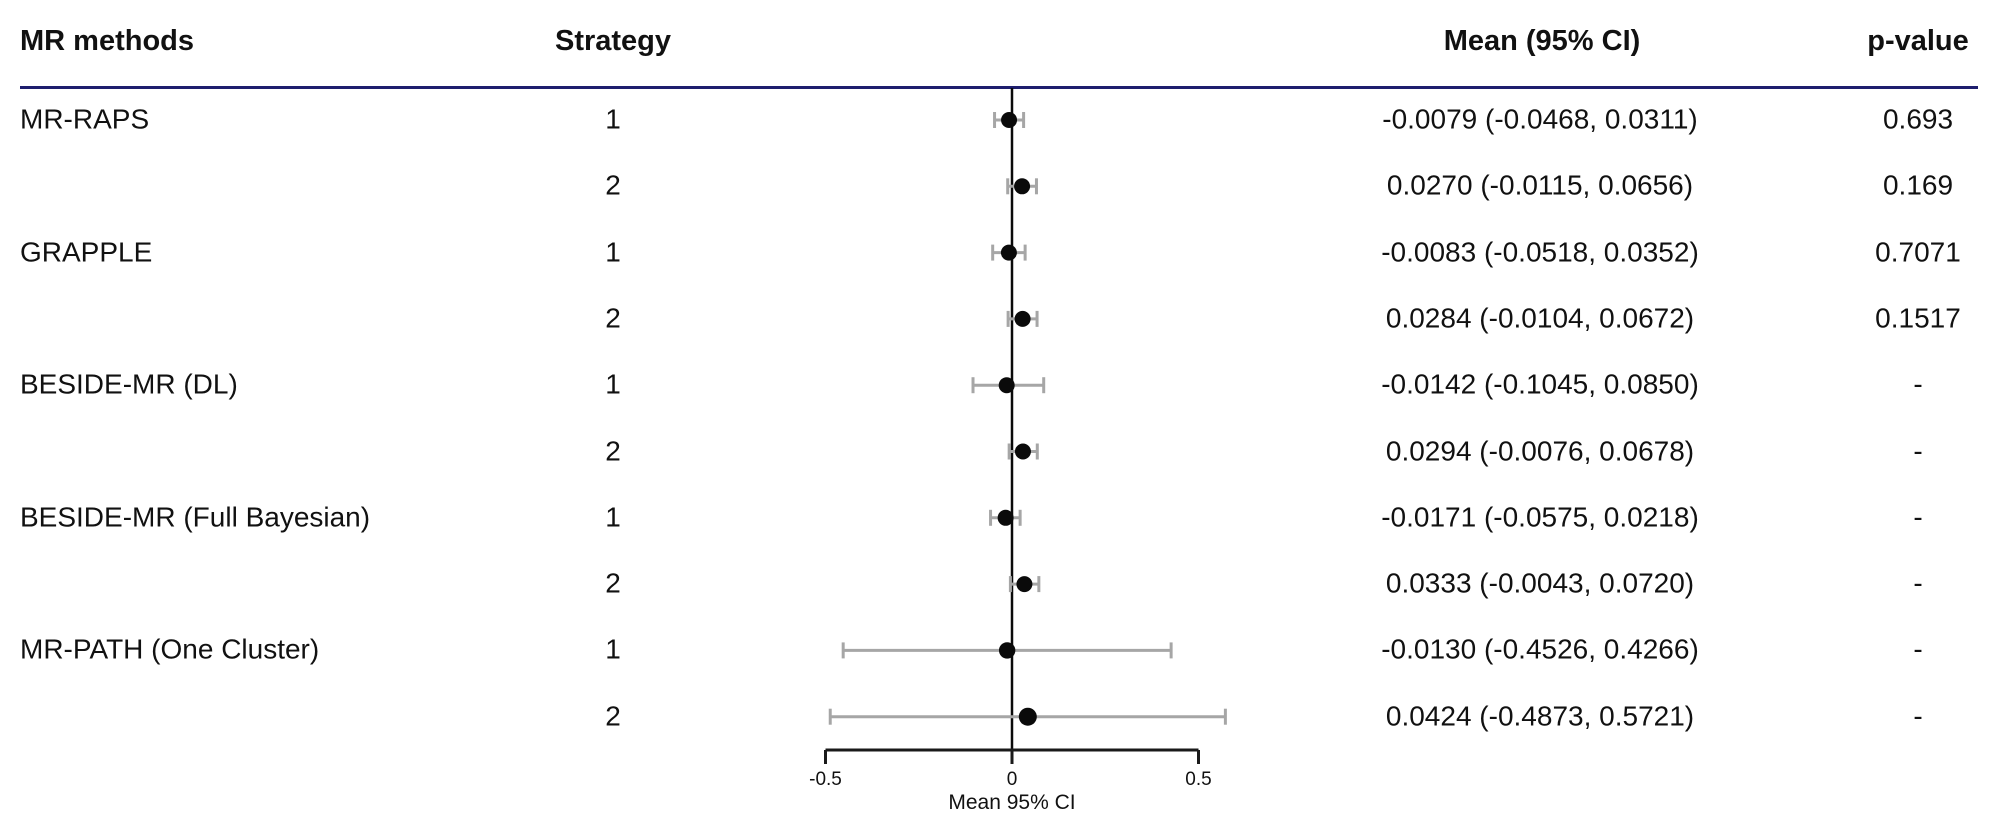 The image size is (2000, 827). What do you see at coordinates (1918, 251) in the screenshot?
I see `p-value: 0.7071` at bounding box center [1918, 251].